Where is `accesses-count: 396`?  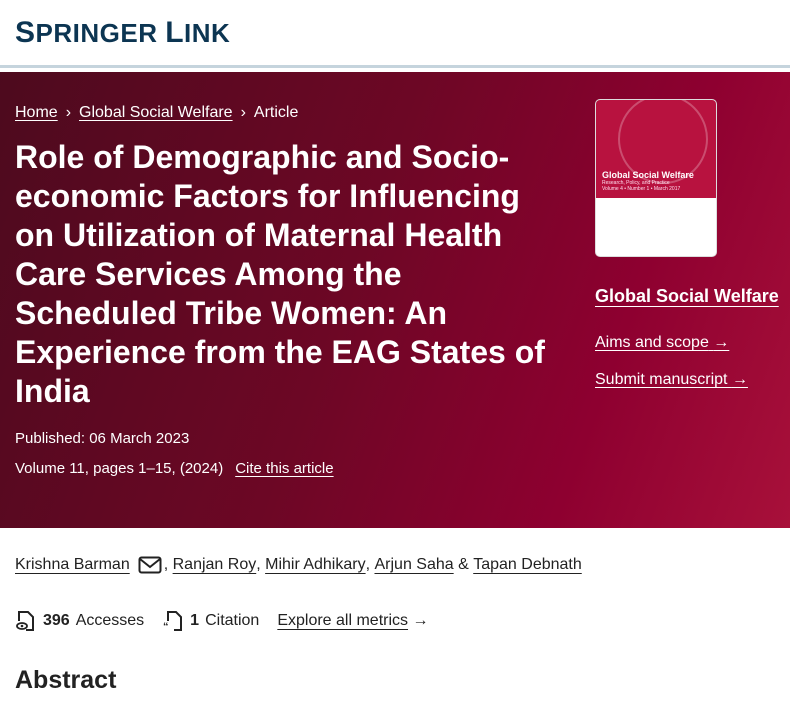
accesses-count: 396 is located at coordinates (56, 620).